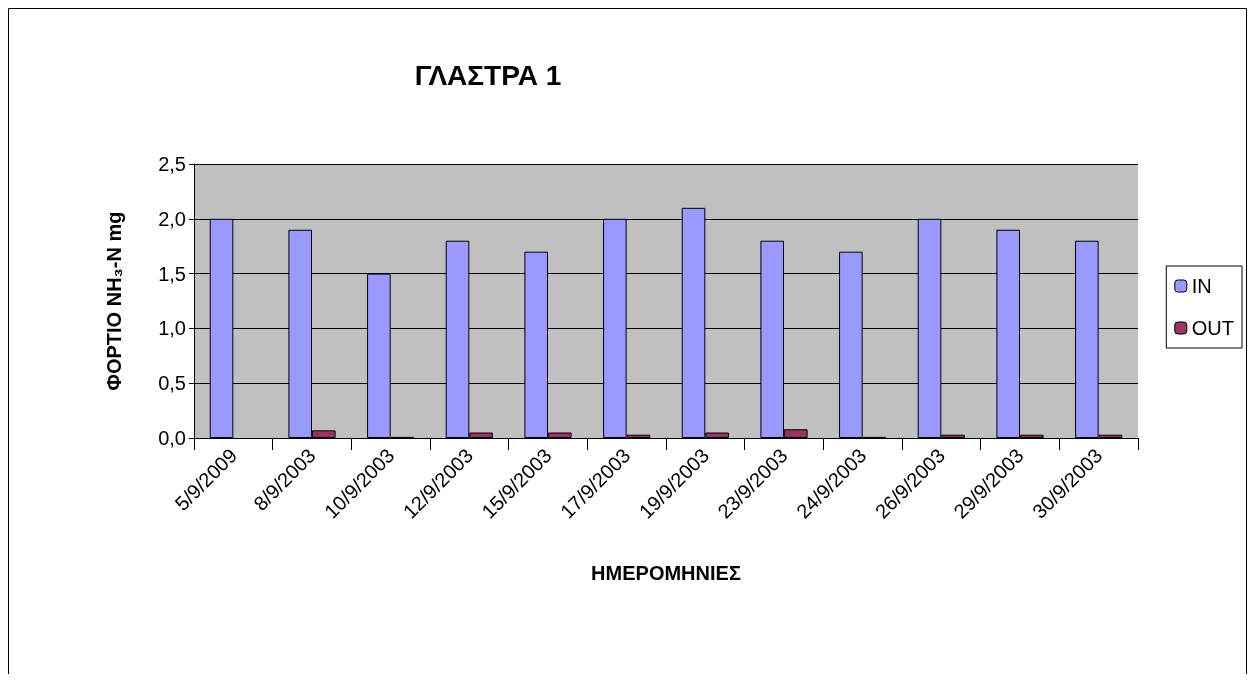 The width and height of the screenshot is (1248, 682). Describe the element at coordinates (666, 573) in the screenshot. I see `x-axis-title: ΗΜΕΡΟΜΗΝΙΕΣ` at that location.